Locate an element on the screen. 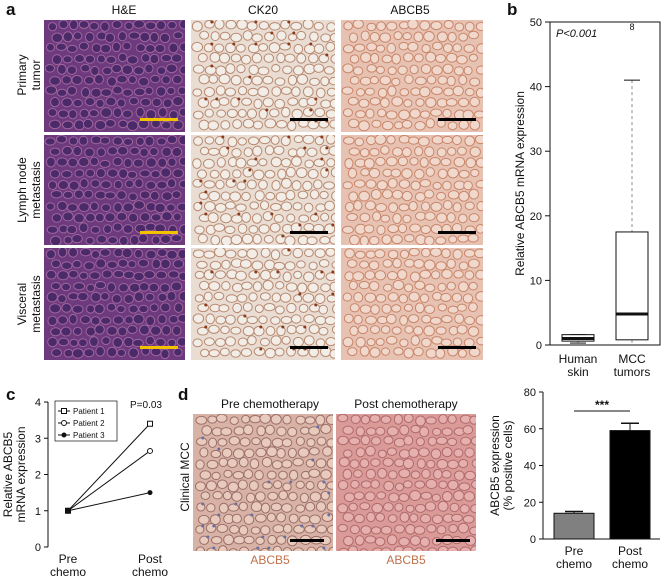  box is located at coordinates (632, 286).